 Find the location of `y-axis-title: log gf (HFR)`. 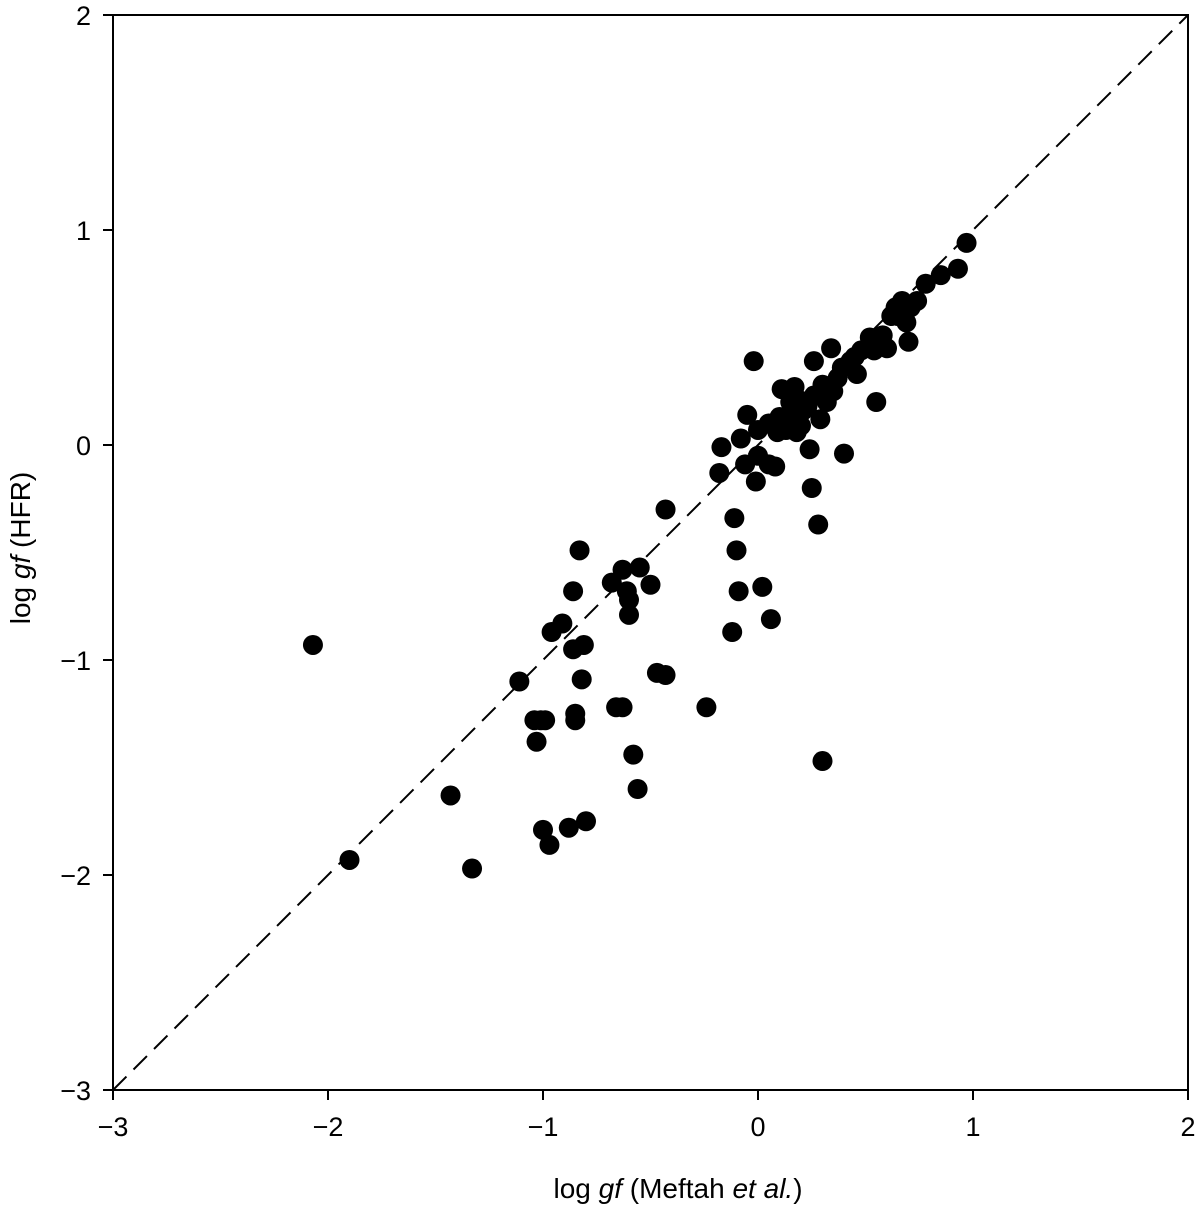

y-axis-title: log gf (HFR) is located at coordinates (20, 548).